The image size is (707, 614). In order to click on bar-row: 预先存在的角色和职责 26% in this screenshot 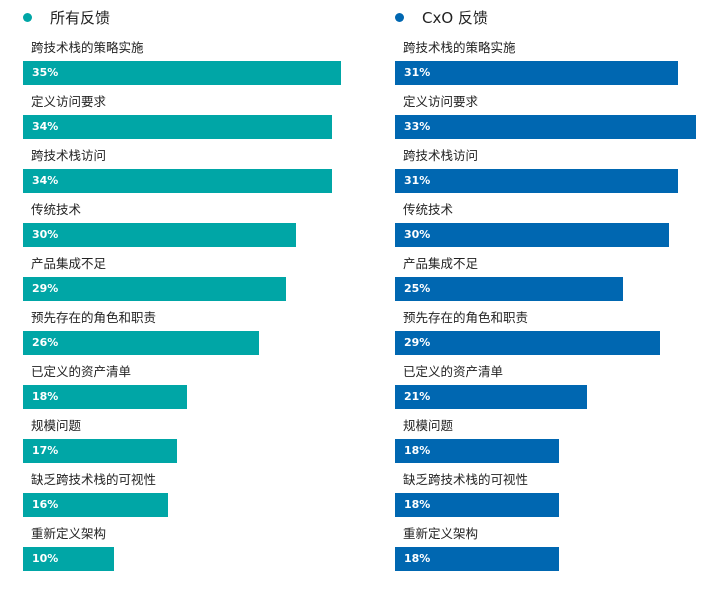, I will do `click(180, 331)`.